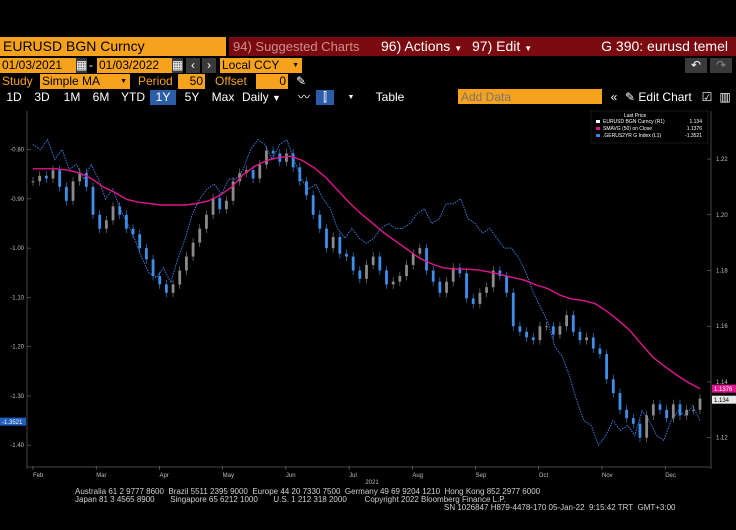  What do you see at coordinates (634, 122) in the screenshot?
I see `legend-item-name: EURUSD BGN Curncy (R1)` at bounding box center [634, 122].